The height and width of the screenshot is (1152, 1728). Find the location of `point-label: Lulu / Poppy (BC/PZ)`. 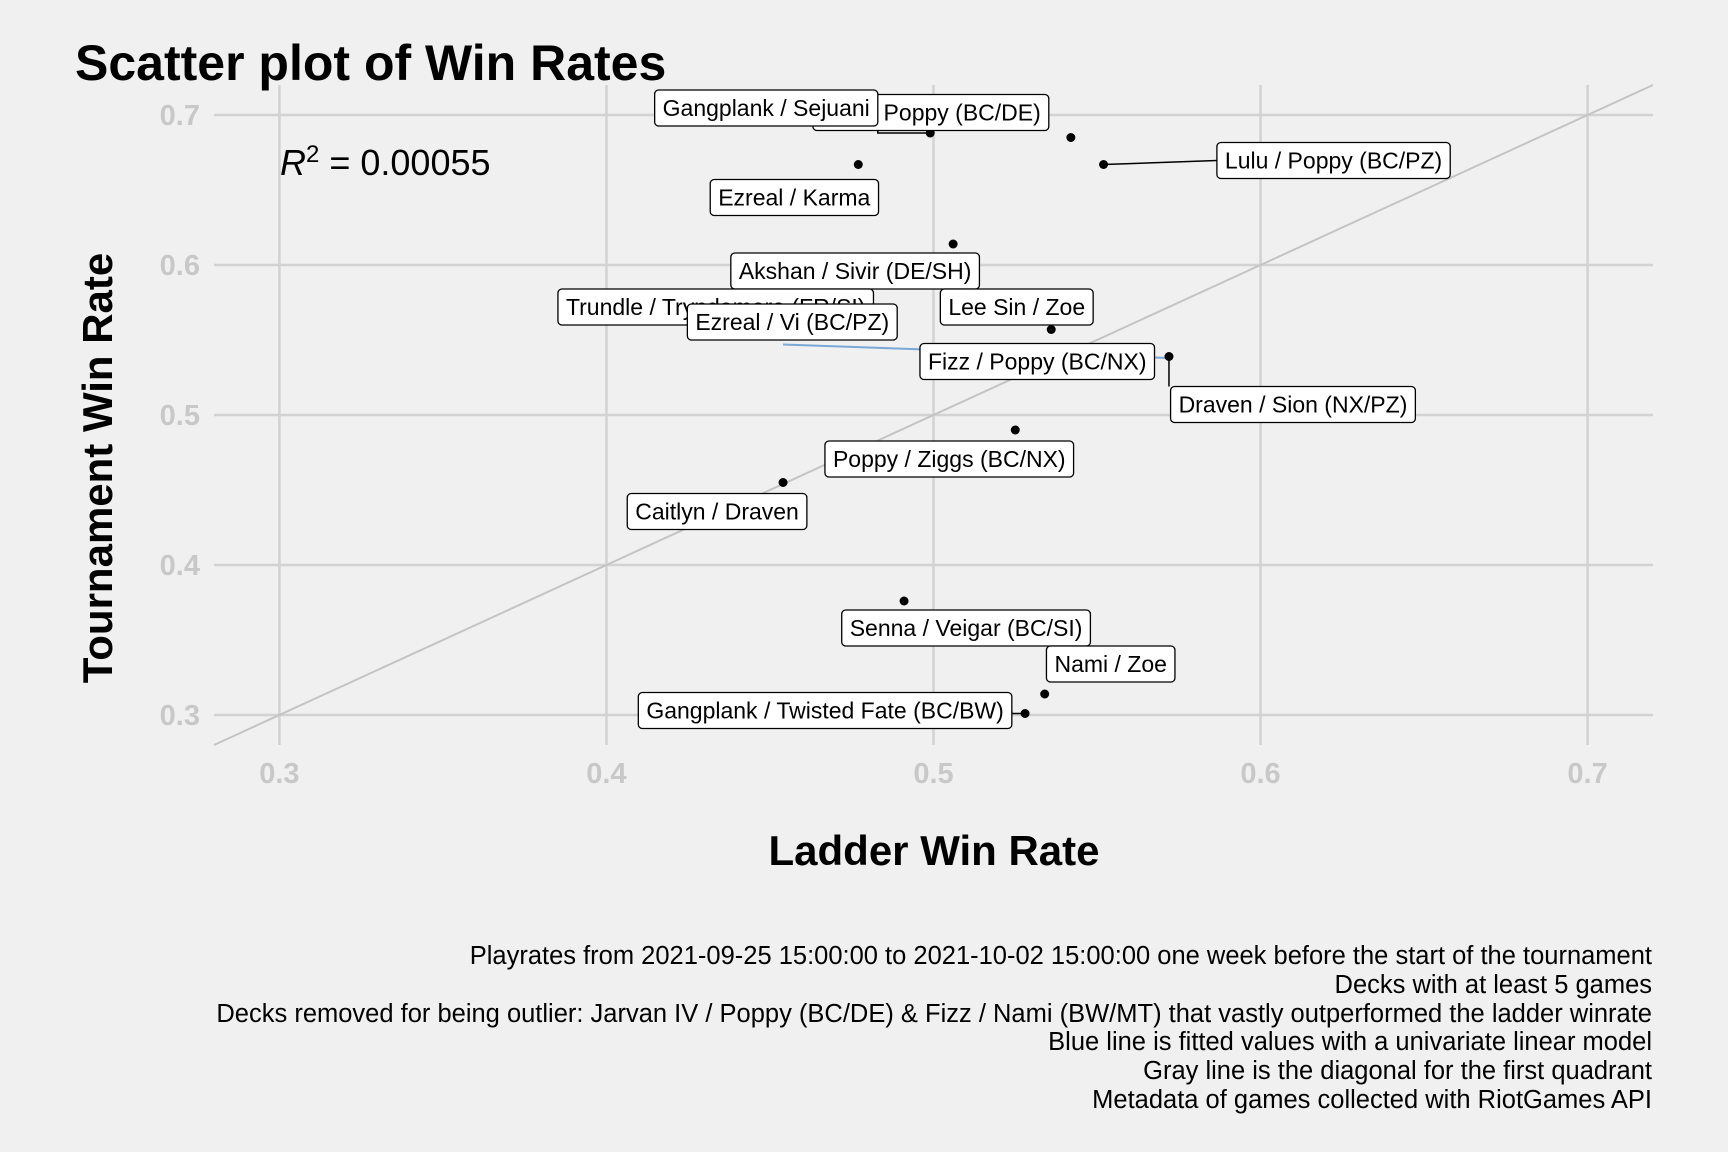

point-label: Lulu / Poppy (BC/PZ) is located at coordinates (1333, 160).